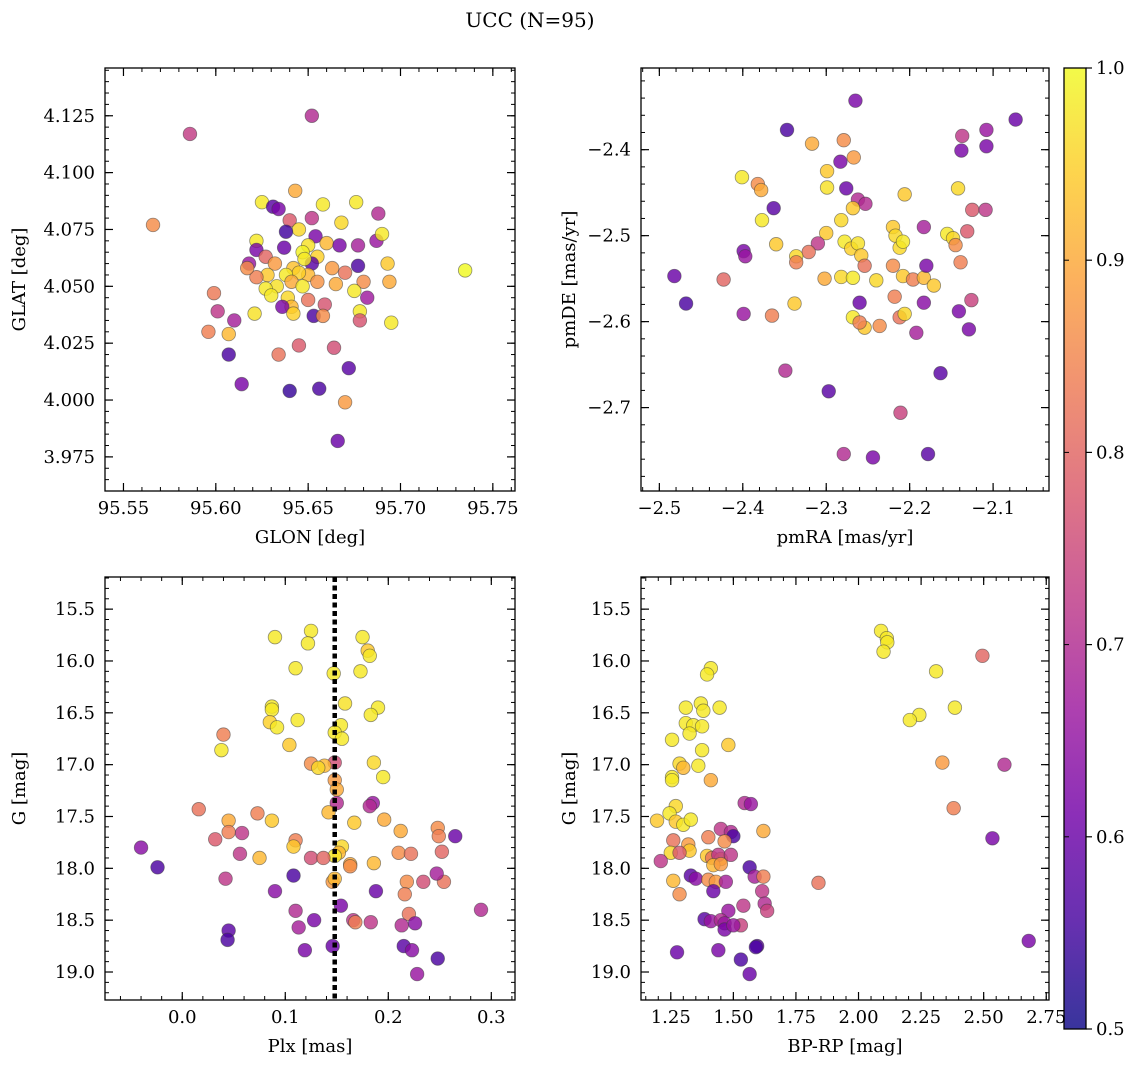 This screenshot has height=1067, width=1136. What do you see at coordinates (609, 150) in the screenshot?
I see `y-tick-label: −2.4` at bounding box center [609, 150].